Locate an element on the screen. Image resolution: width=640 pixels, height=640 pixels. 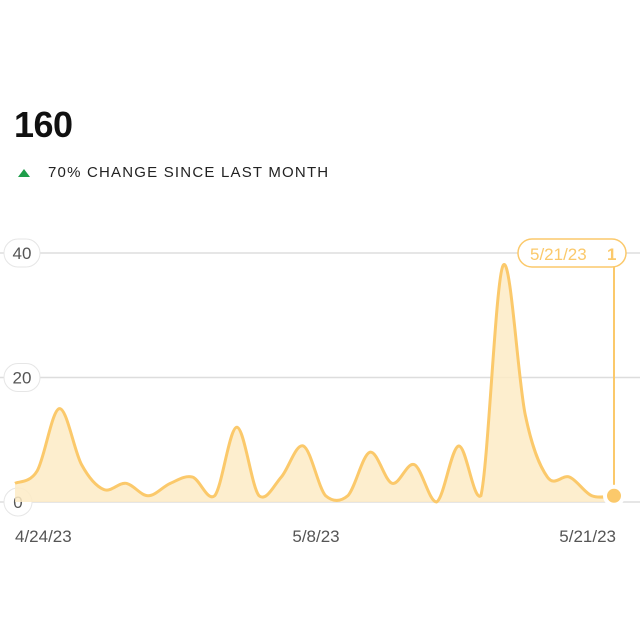
change-label: 70% CHANGE SINCE LAST MONTH is located at coordinates (189, 172).